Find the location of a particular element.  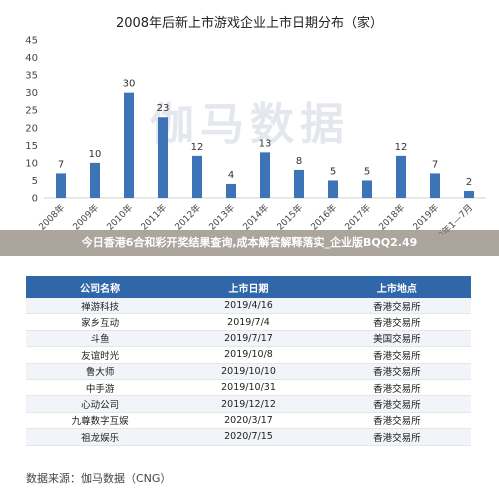

date-cell: 2019/10/10 is located at coordinates (248, 371).